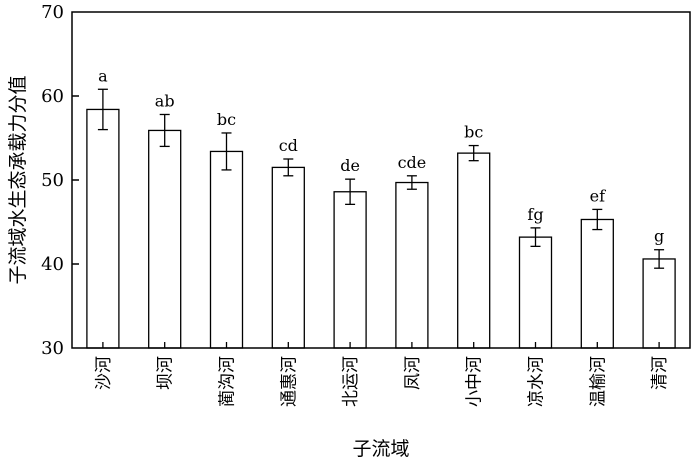  What do you see at coordinates (52, 264) in the screenshot?
I see `y-tick-label: 40` at bounding box center [52, 264].